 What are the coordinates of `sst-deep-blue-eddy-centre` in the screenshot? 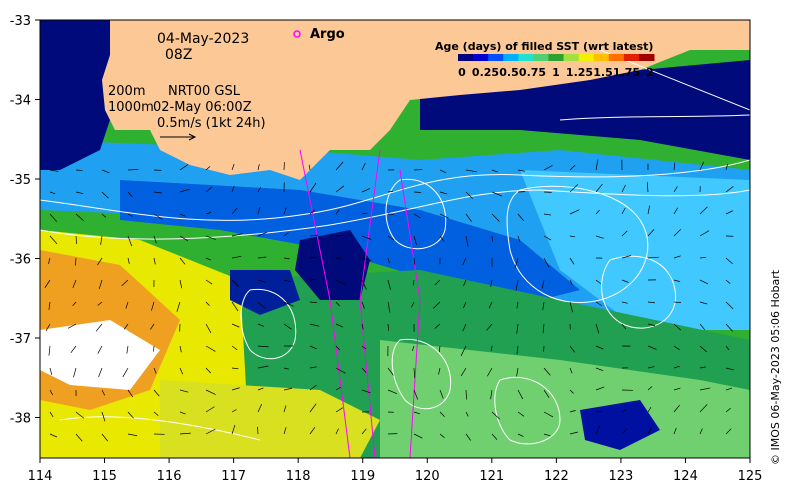 It's located at (332, 265).